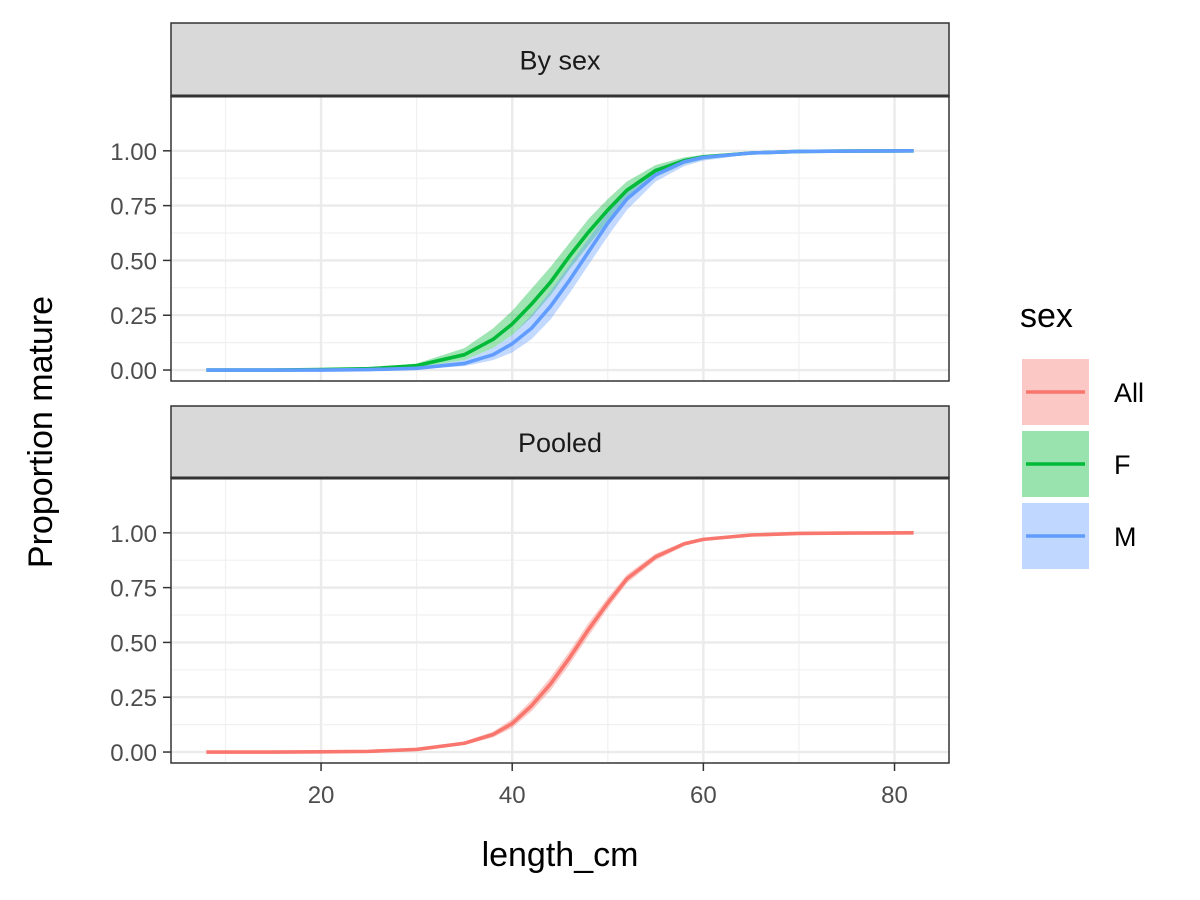 The width and height of the screenshot is (1200, 900). I want to click on x-axis: 20 40 60 80, so click(608, 786).